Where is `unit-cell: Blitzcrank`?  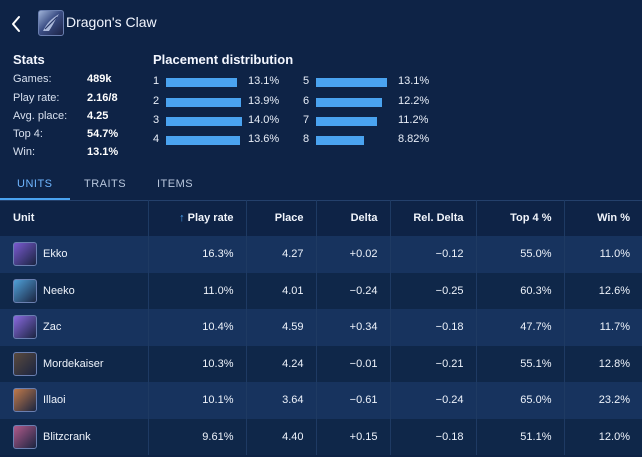 unit-cell: Blitzcrank is located at coordinates (74, 436).